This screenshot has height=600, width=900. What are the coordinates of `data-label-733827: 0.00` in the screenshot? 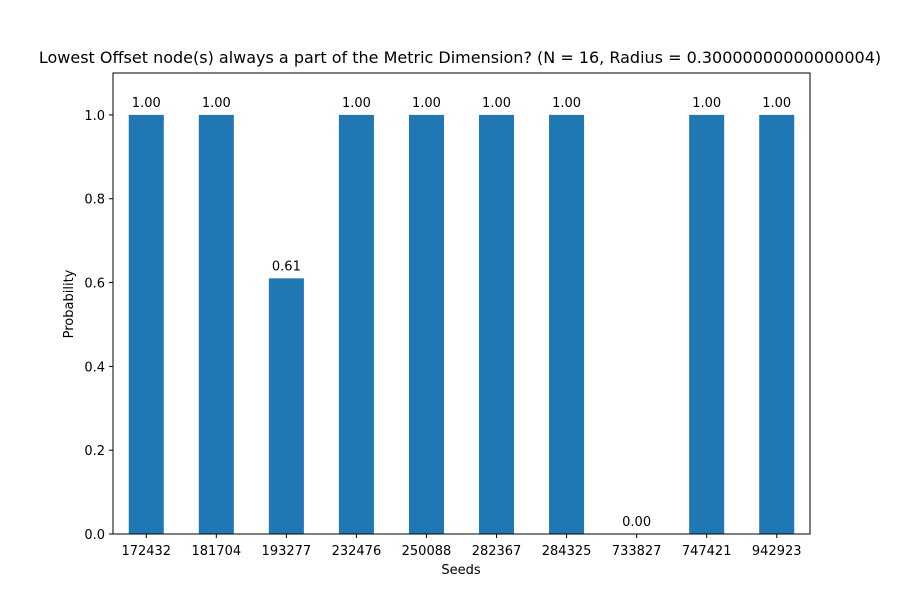 It's located at (636, 522).